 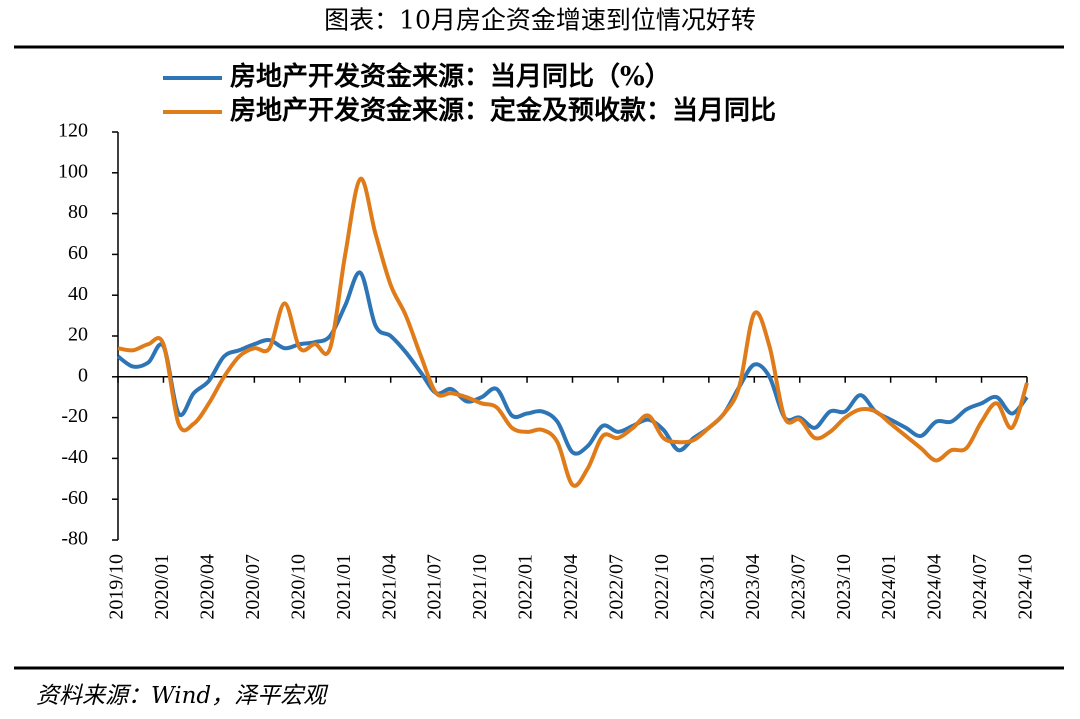 What do you see at coordinates (73, 131) in the screenshot?
I see `y-tick-label: 120` at bounding box center [73, 131].